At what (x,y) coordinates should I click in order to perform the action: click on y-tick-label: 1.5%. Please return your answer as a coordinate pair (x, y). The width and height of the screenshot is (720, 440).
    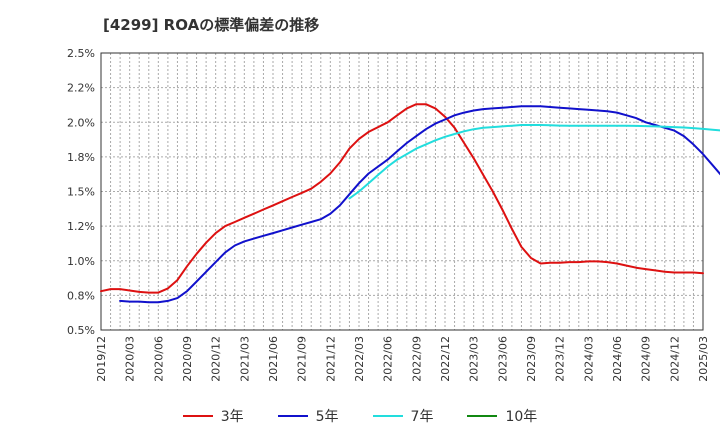
    Looking at the image, I should click on (81, 192).